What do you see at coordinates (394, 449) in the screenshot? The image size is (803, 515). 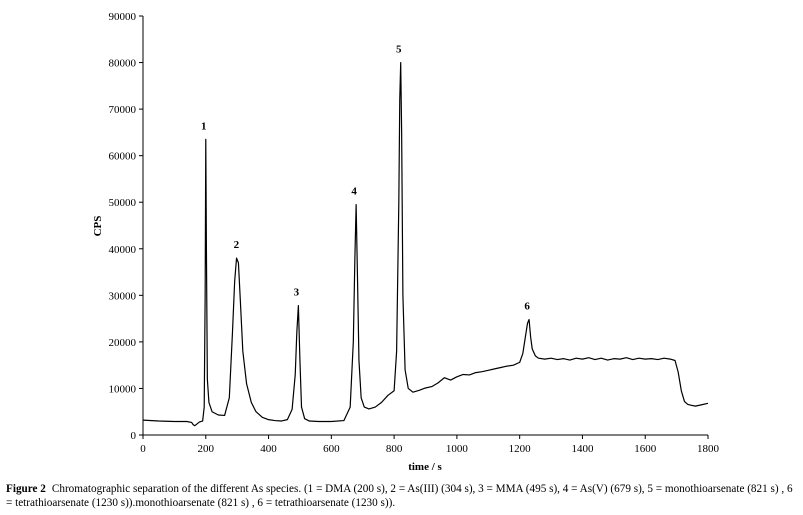 I see `x-tick-label: 800` at bounding box center [394, 449].